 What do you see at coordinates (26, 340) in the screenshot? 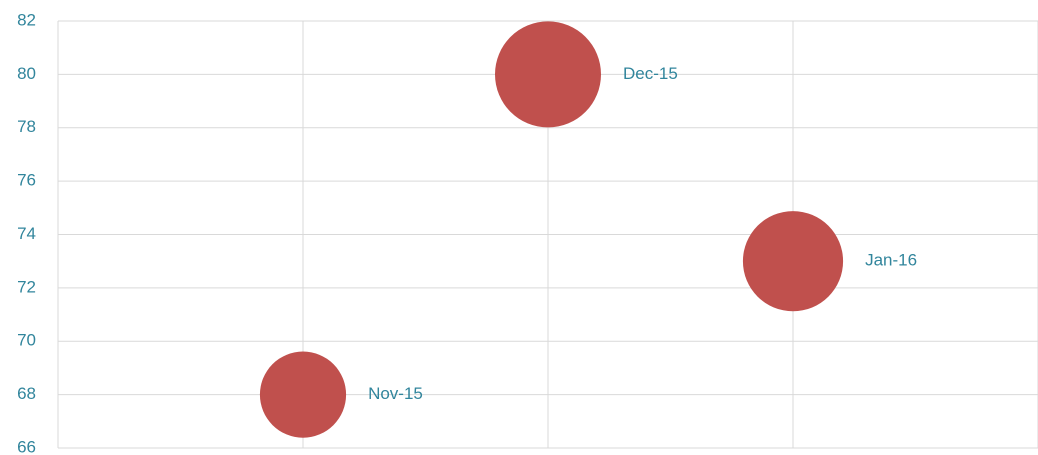
I see `y-tick-label: 70` at bounding box center [26, 340].